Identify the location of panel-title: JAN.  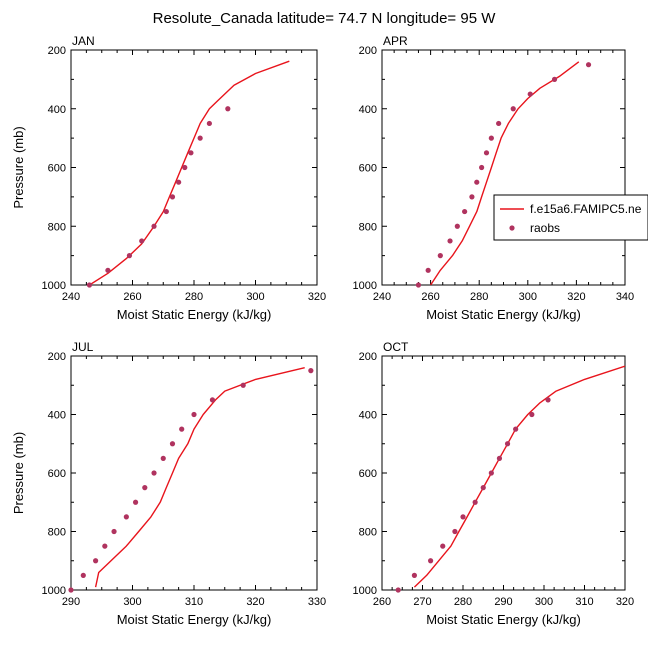
(83, 41).